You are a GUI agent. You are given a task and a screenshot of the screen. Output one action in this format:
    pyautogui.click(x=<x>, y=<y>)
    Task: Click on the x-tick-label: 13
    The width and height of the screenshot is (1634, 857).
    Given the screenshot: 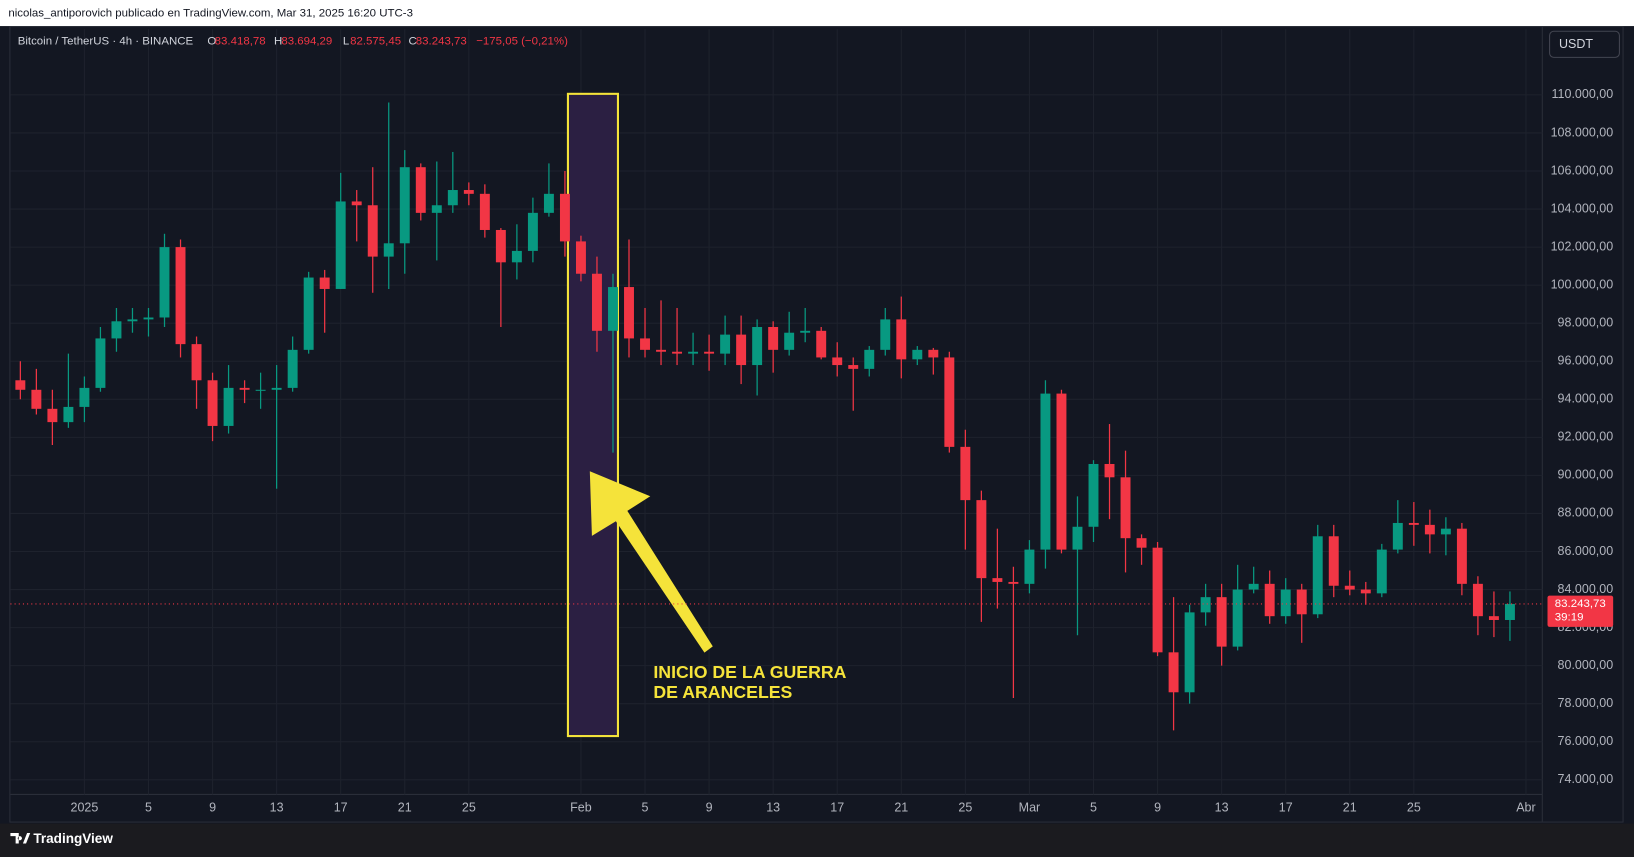 What is the action you would take?
    pyautogui.click(x=773, y=807)
    